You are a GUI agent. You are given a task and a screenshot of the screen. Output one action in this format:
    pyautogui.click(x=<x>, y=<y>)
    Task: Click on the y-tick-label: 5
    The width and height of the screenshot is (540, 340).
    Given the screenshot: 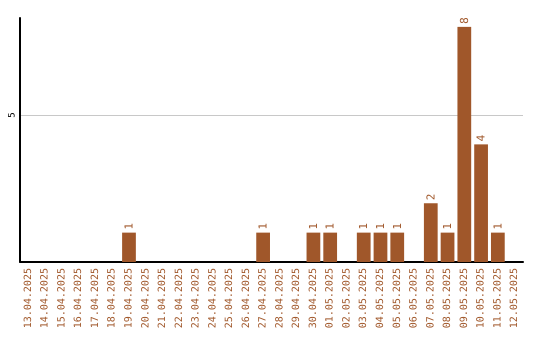 What is the action you would take?
    pyautogui.click(x=13, y=115)
    